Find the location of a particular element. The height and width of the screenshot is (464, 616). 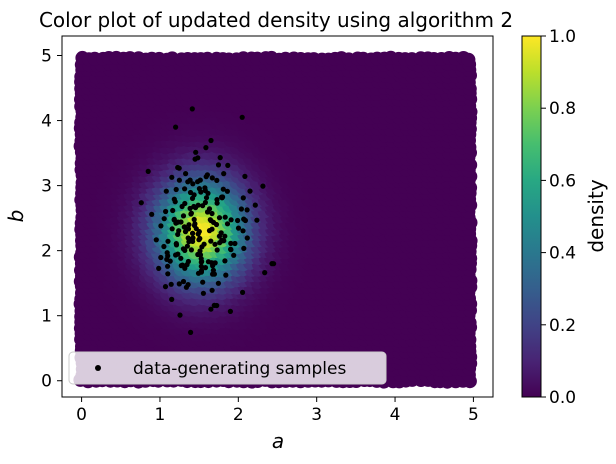

legend-box is located at coordinates (227, 368).